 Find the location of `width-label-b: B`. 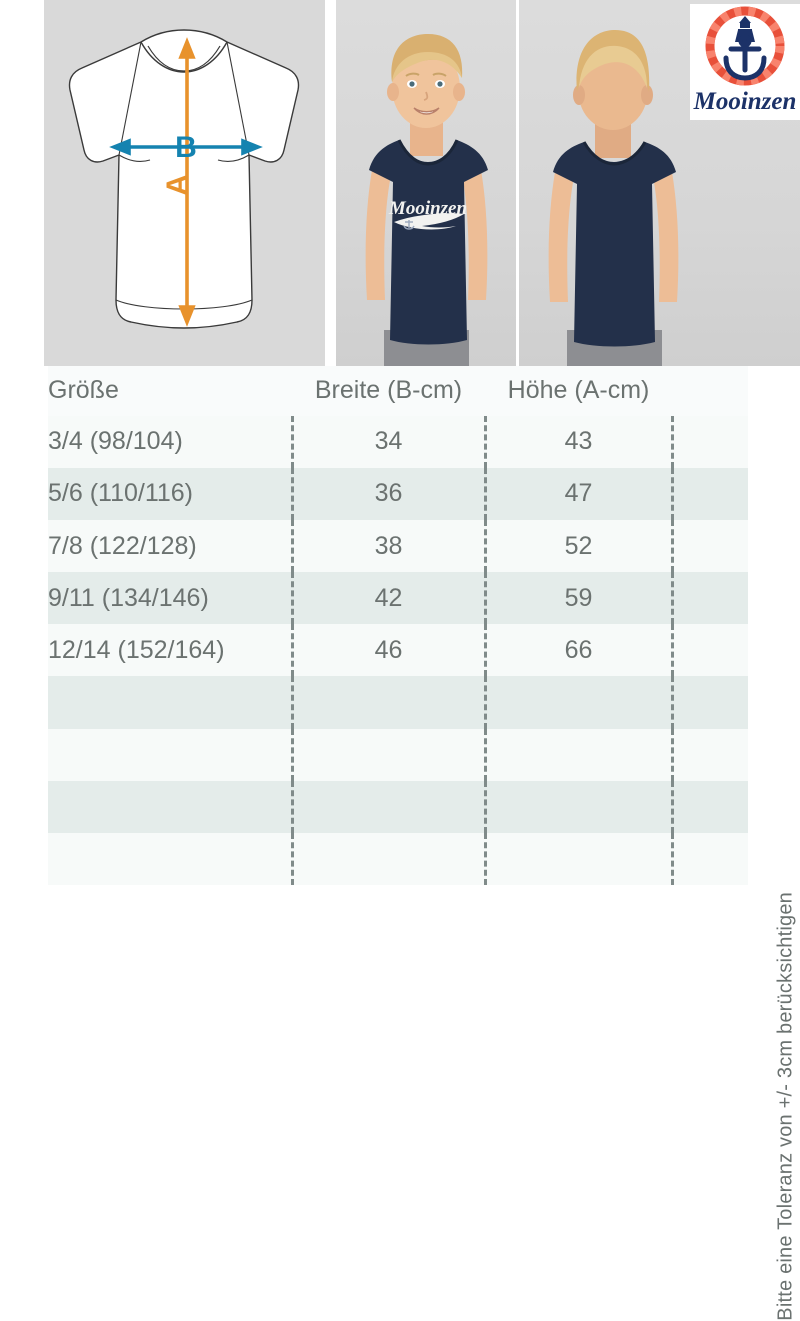

width-label-b: B is located at coordinates (186, 147).